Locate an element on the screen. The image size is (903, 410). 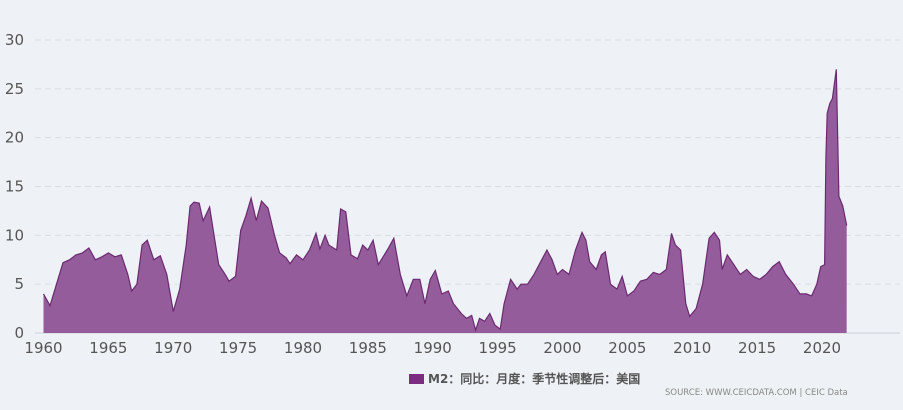
x-tick-label: 1960 is located at coordinates (43, 348).